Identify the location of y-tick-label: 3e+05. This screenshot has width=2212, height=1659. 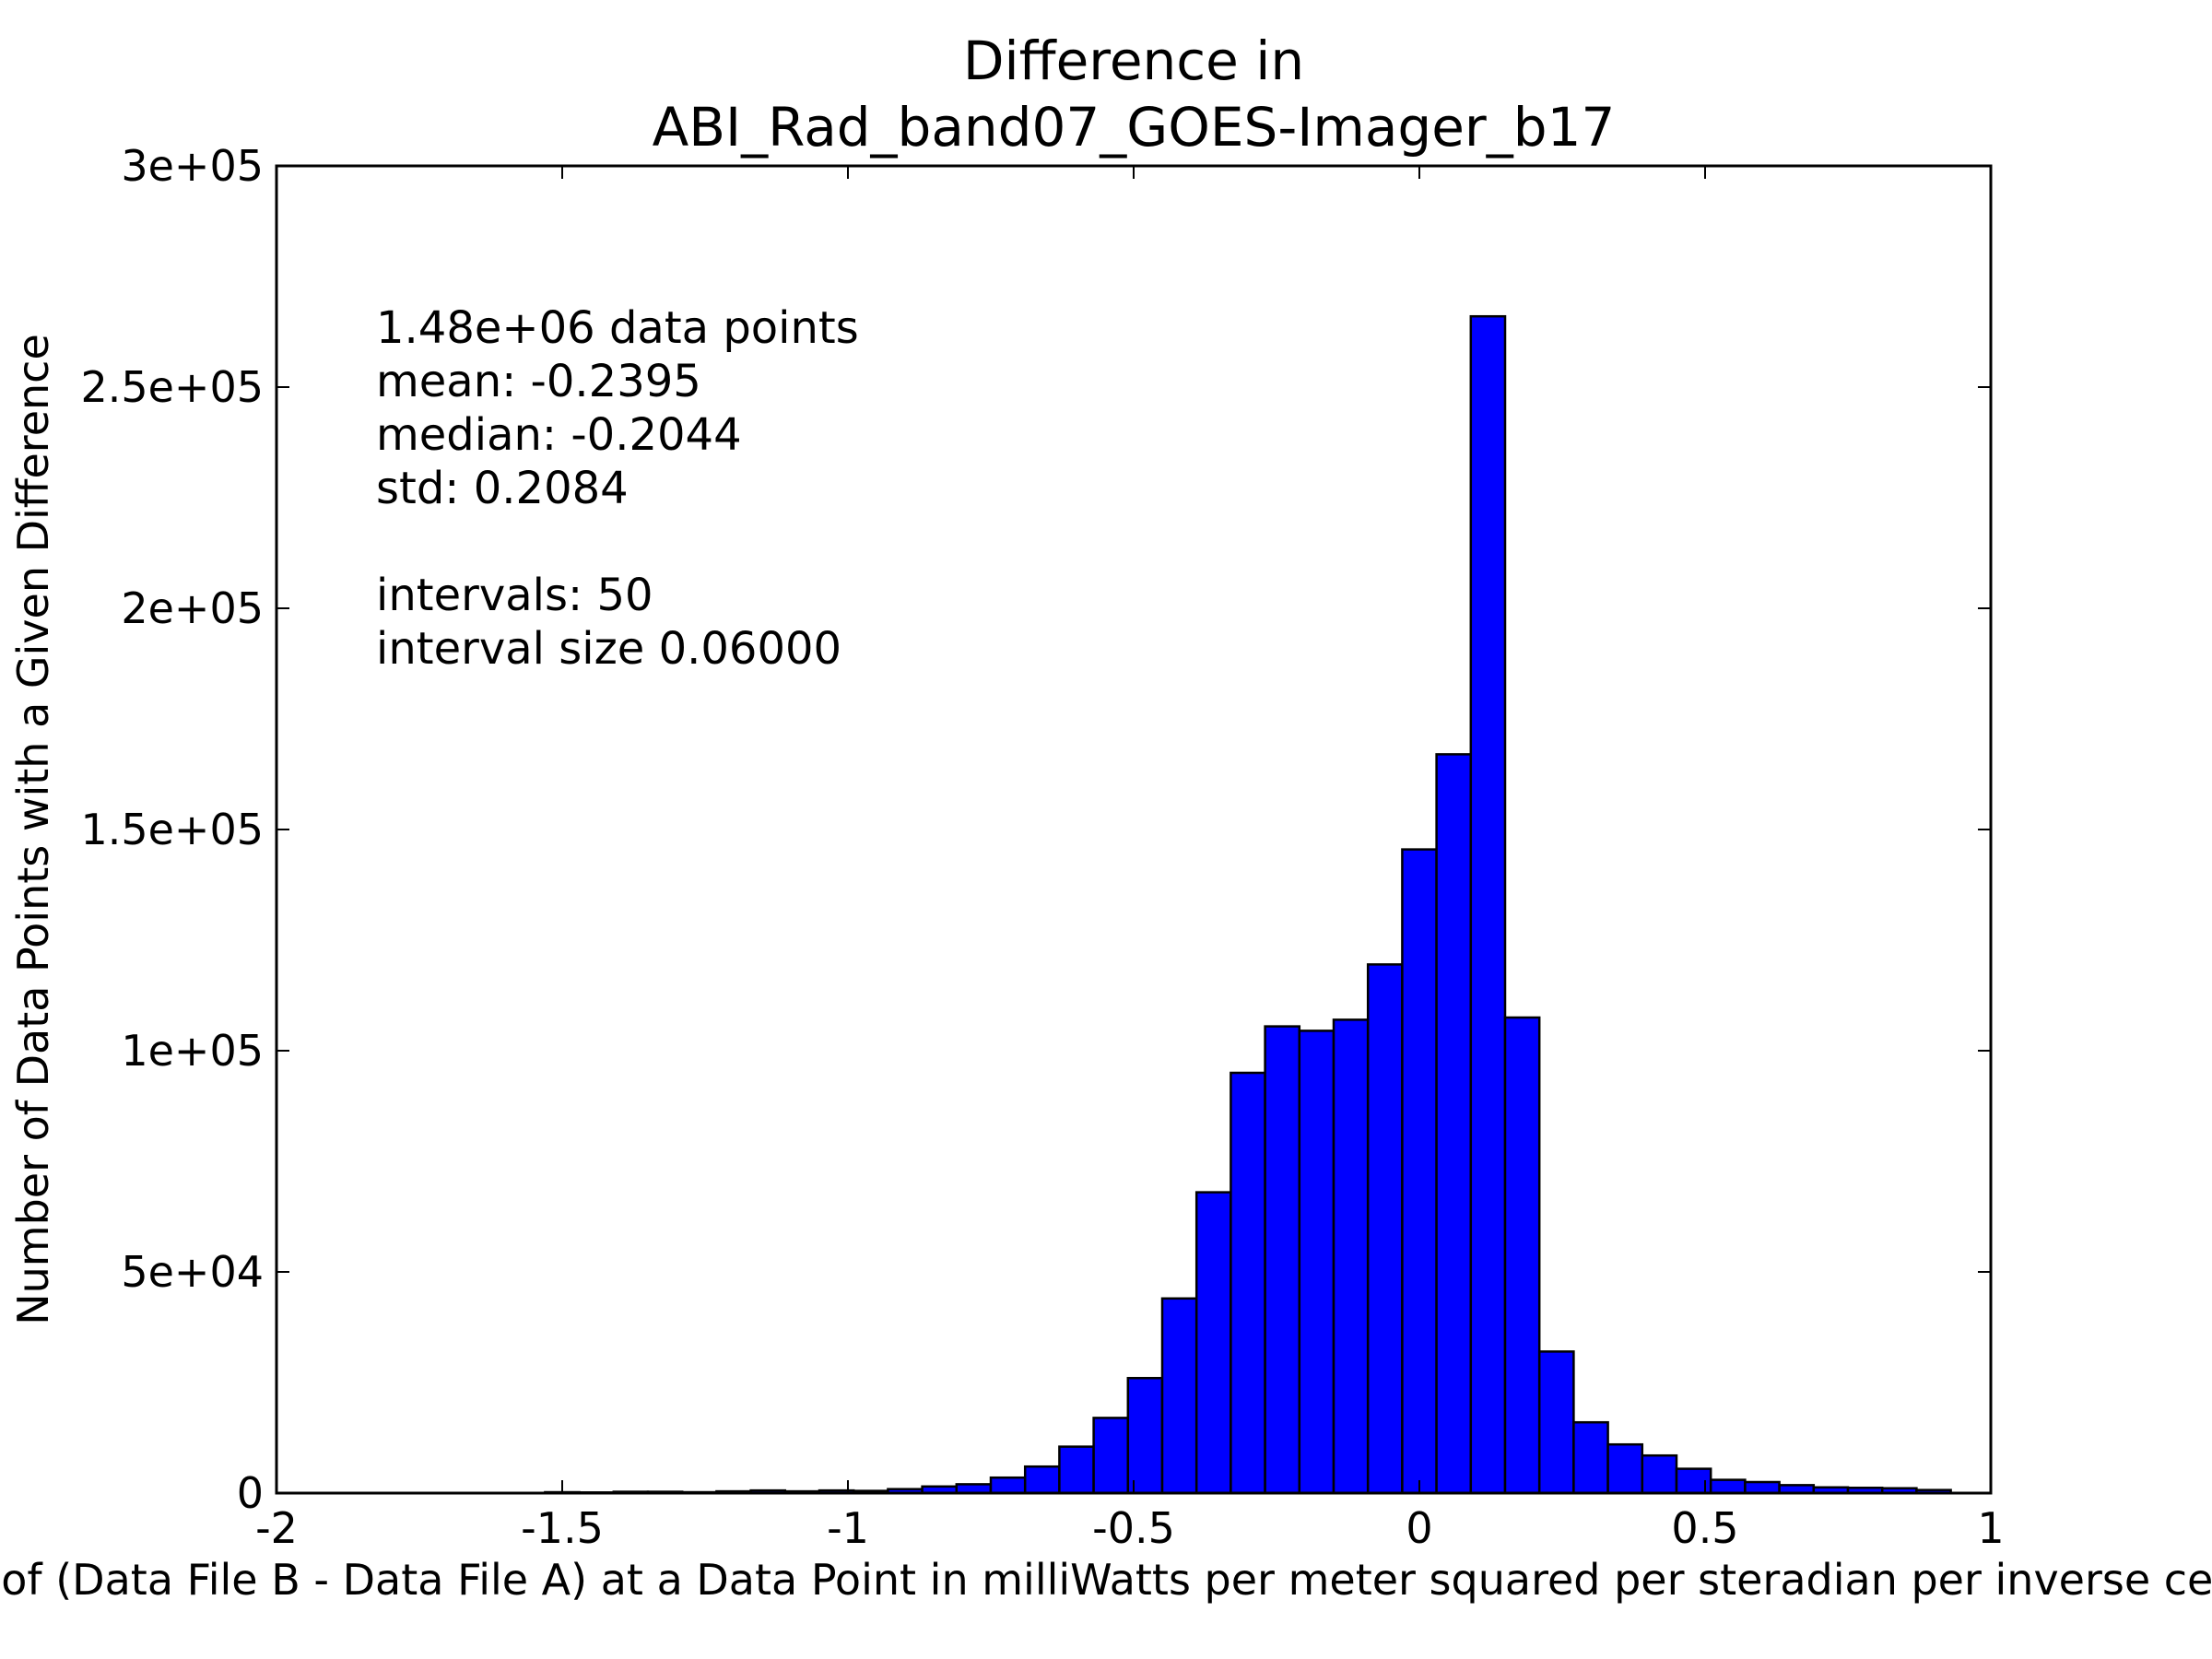
(192, 166).